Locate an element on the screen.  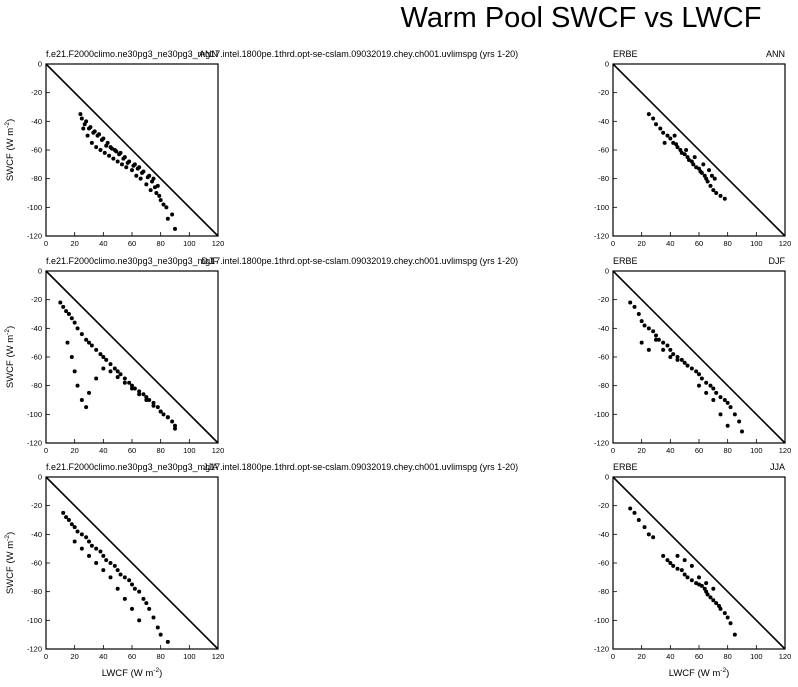
x-axis-label: LWCF (W m-2) is located at coordinates (132, 673).